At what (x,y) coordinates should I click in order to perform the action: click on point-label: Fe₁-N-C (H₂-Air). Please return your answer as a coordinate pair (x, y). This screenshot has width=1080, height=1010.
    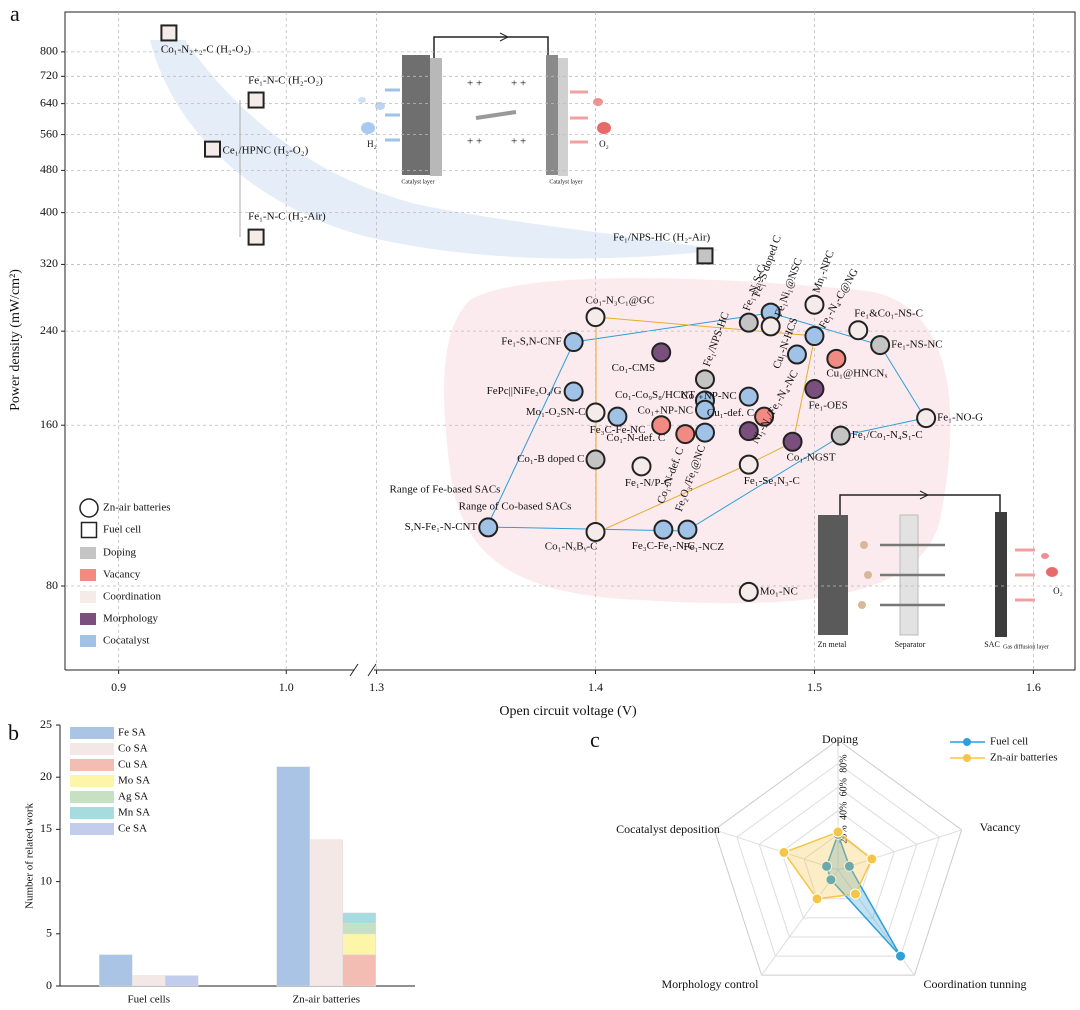
    Looking at the image, I should click on (287, 217).